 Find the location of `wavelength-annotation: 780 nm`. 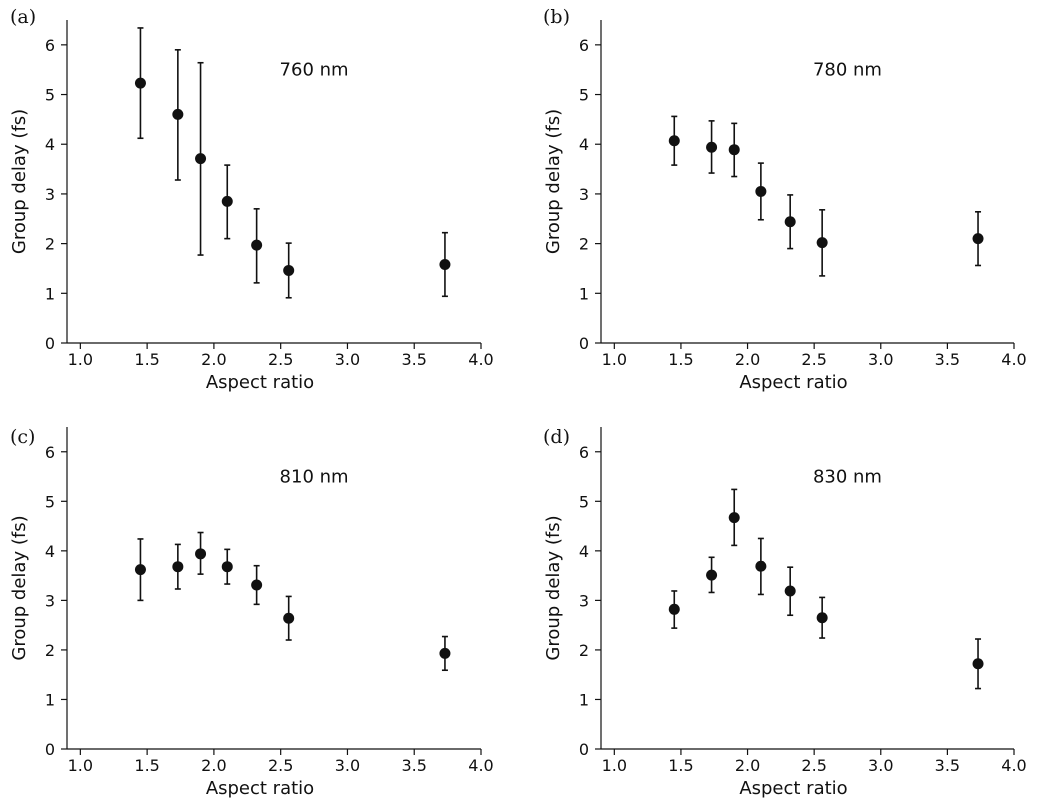

wavelength-annotation: 780 nm is located at coordinates (847, 70).